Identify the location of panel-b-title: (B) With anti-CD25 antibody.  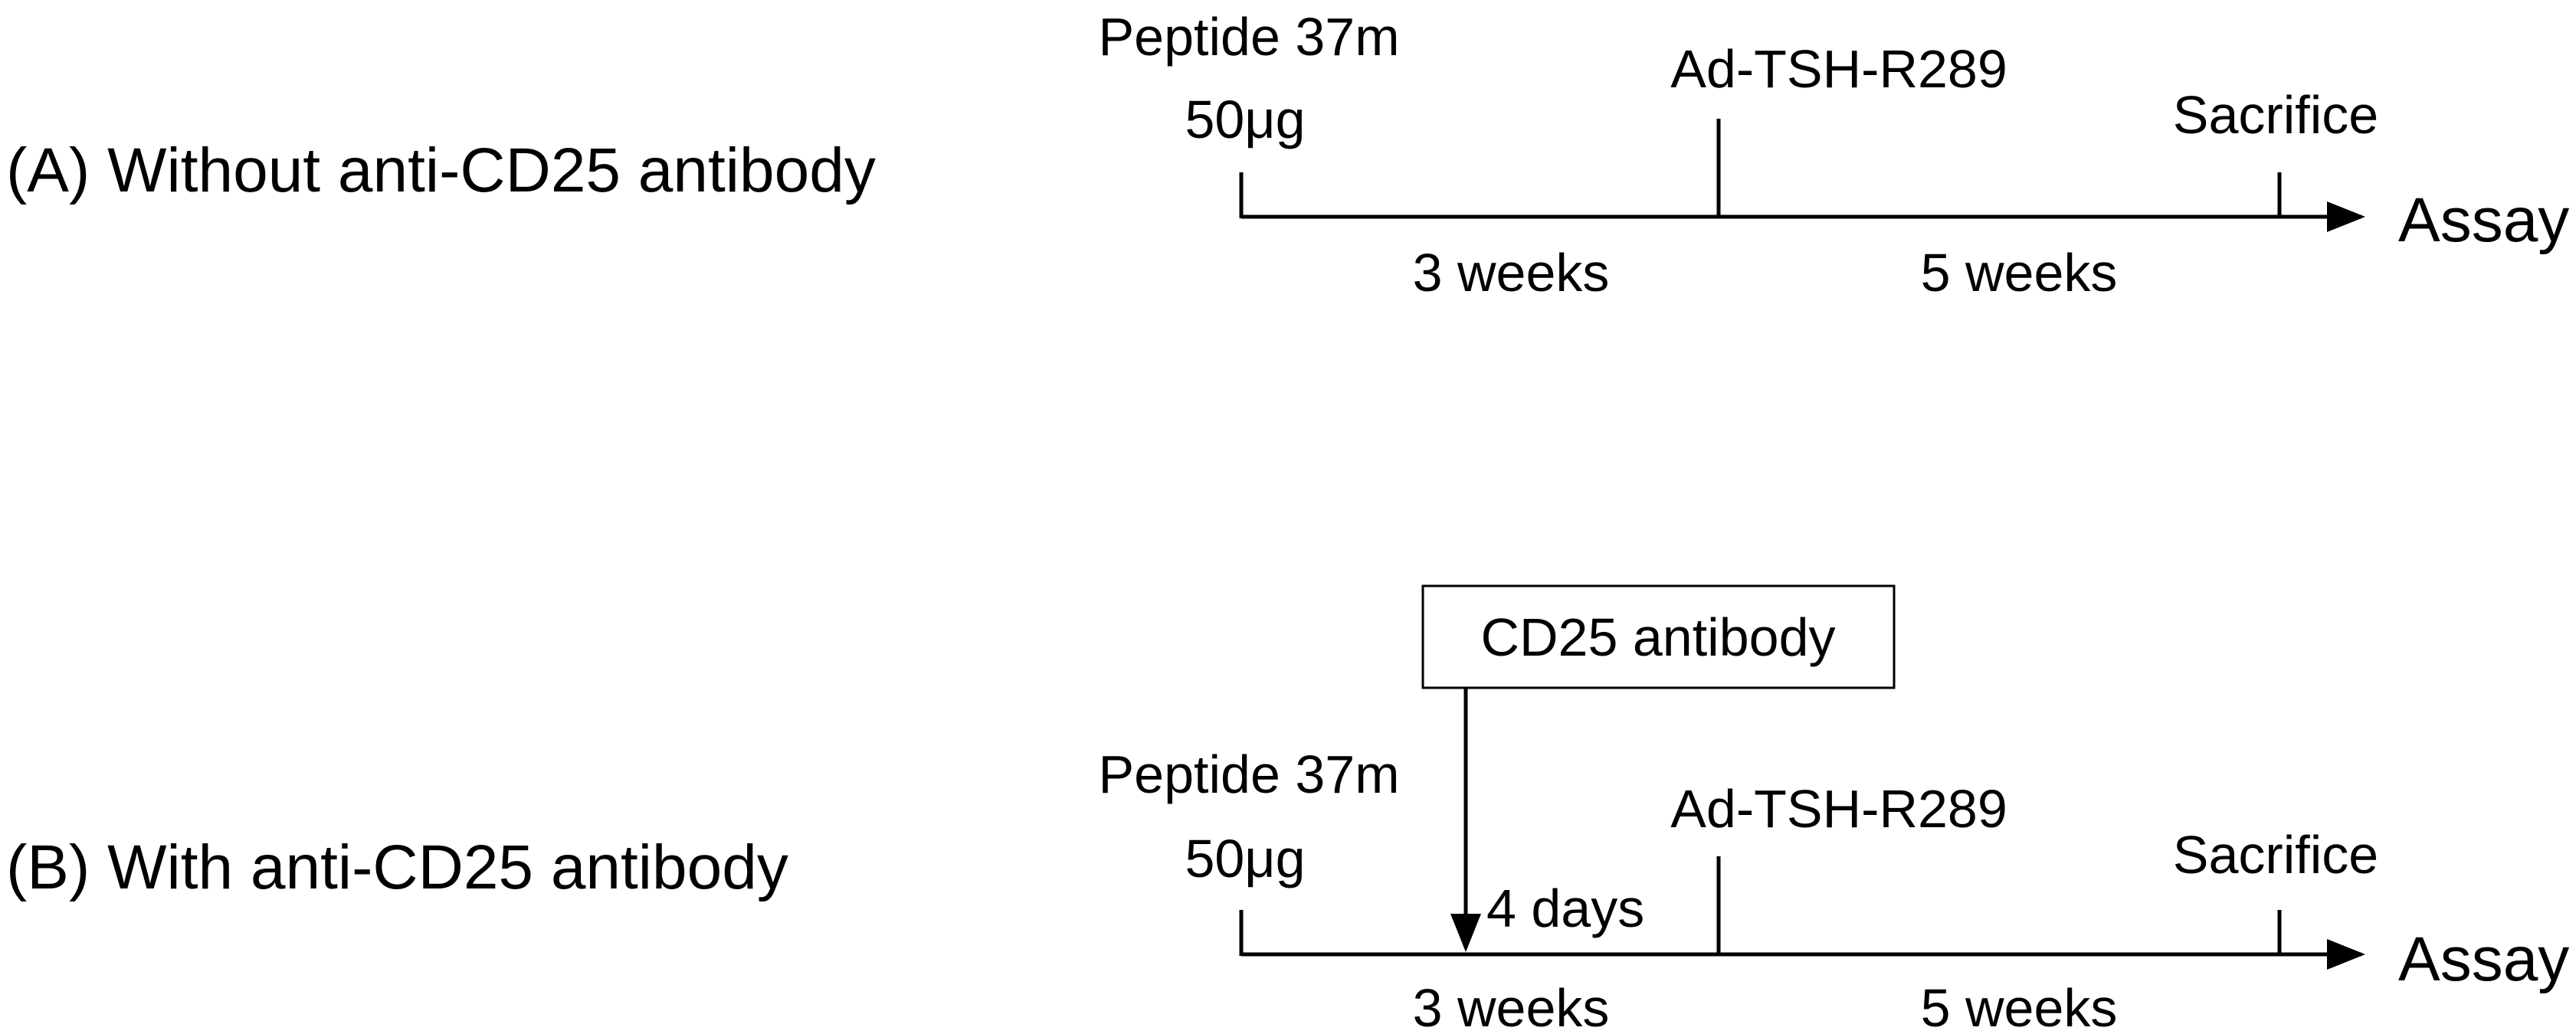
(397, 867).